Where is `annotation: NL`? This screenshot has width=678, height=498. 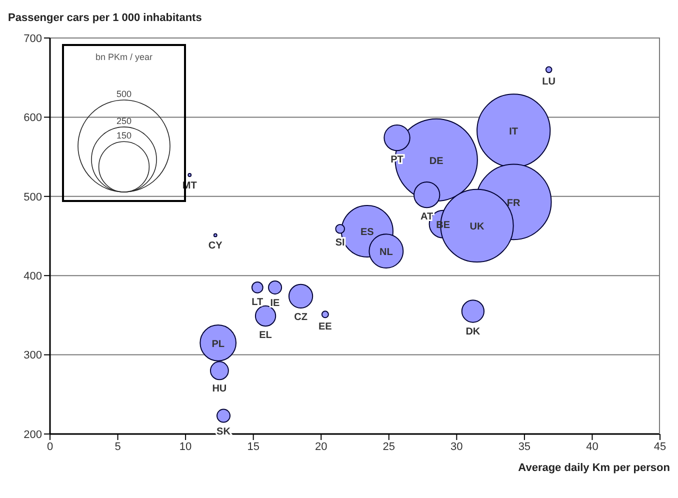
annotation: NL is located at coordinates (386, 252).